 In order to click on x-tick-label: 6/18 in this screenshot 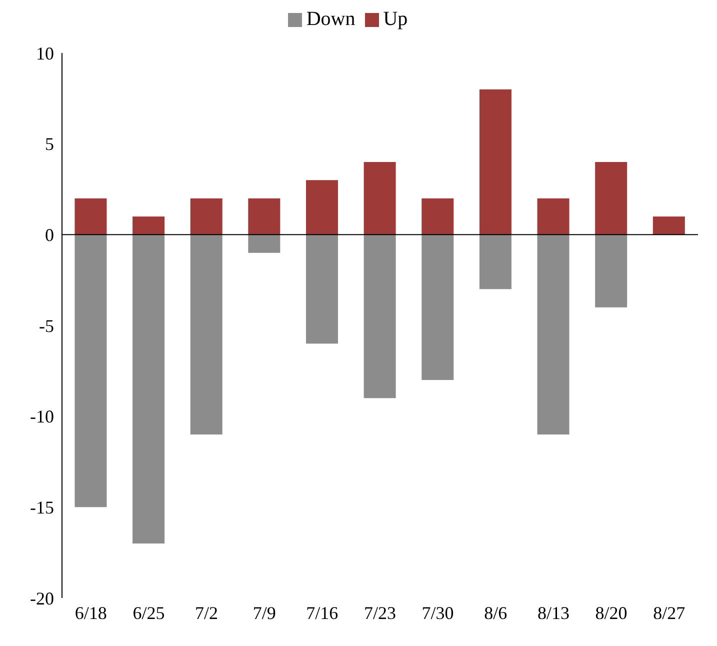, I will do `click(90, 612)`.